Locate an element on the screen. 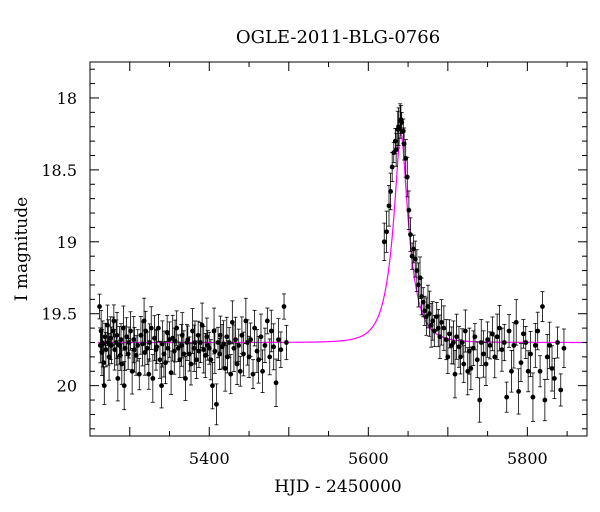 The width and height of the screenshot is (600, 512). y-tick-label: 18 is located at coordinates (67, 98).